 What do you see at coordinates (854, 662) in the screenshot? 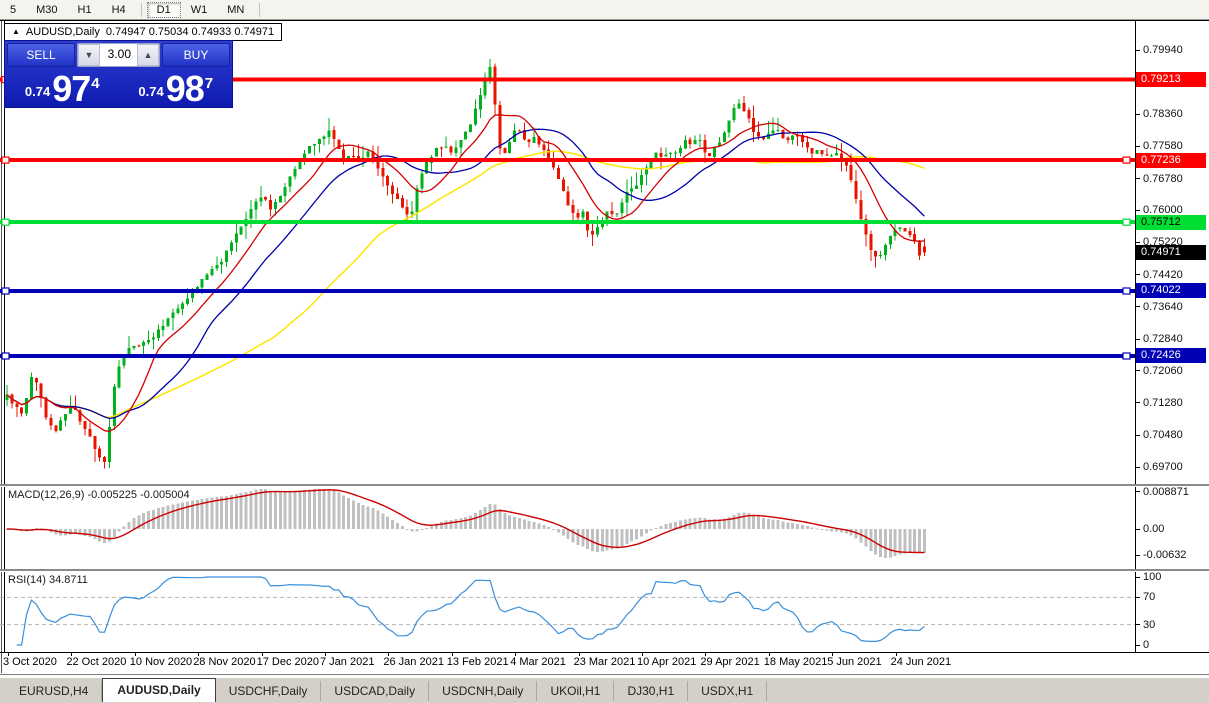
I see `time-axis-label: 5 Jun 2021` at bounding box center [854, 662].